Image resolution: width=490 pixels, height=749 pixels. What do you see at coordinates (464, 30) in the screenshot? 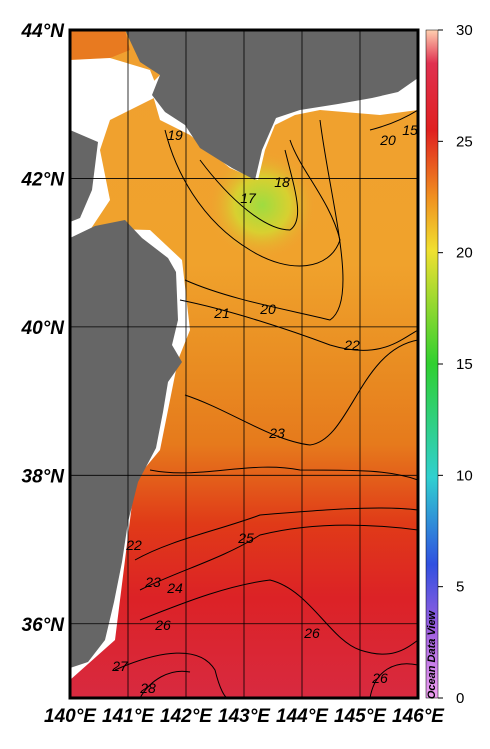
I see `colorbar-tick-label: 30` at bounding box center [464, 30].